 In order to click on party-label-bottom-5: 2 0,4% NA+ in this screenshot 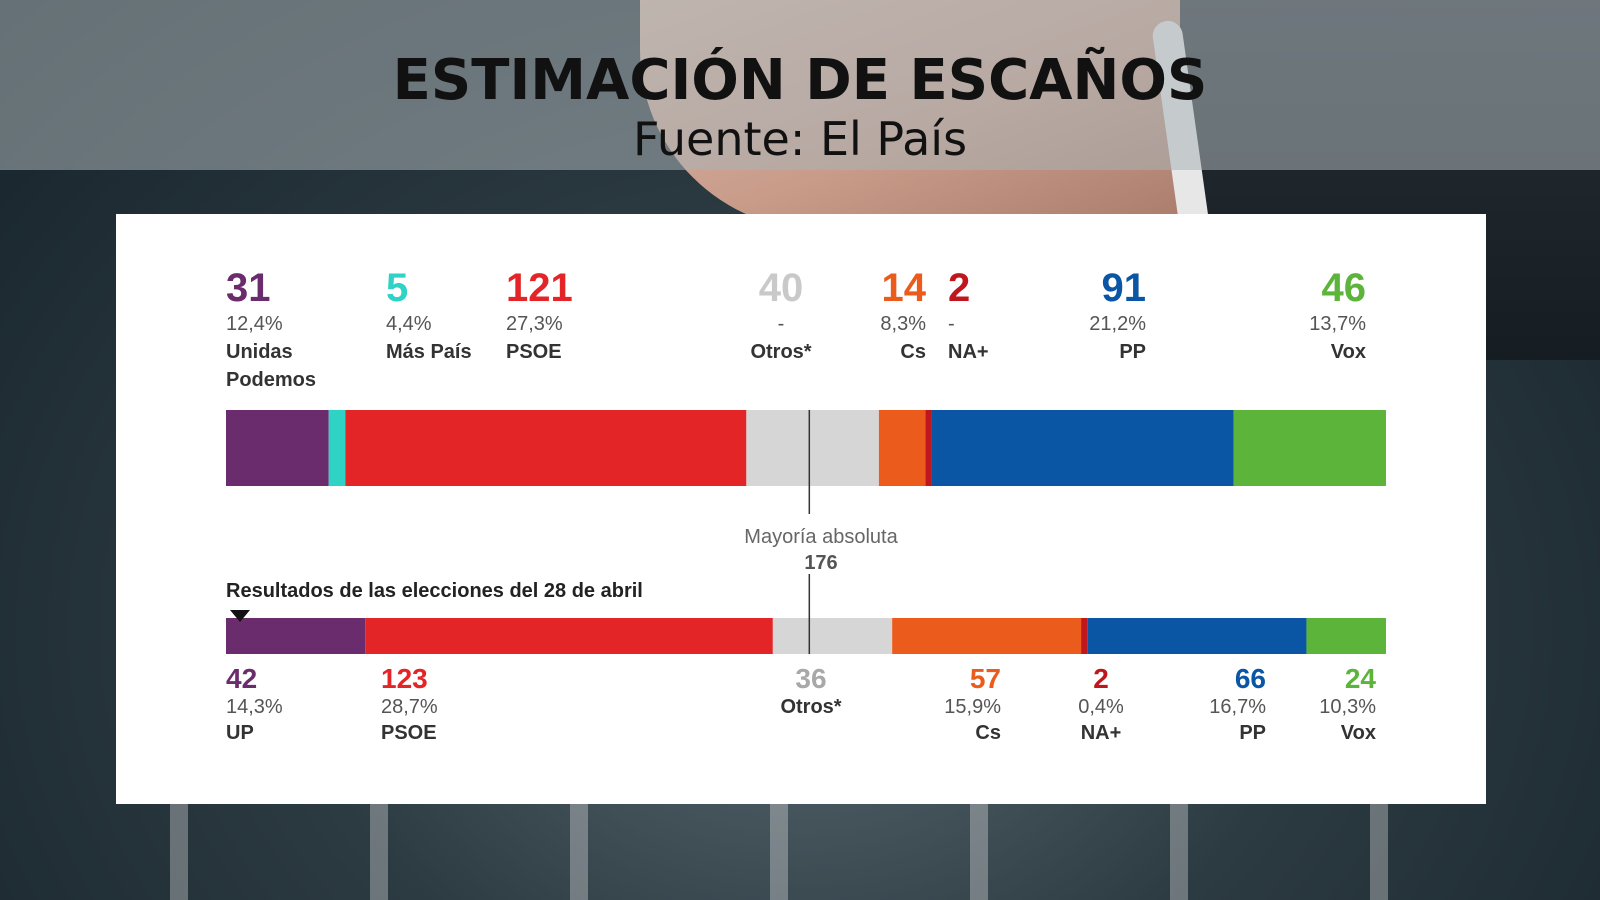, I will do `click(1101, 705)`.